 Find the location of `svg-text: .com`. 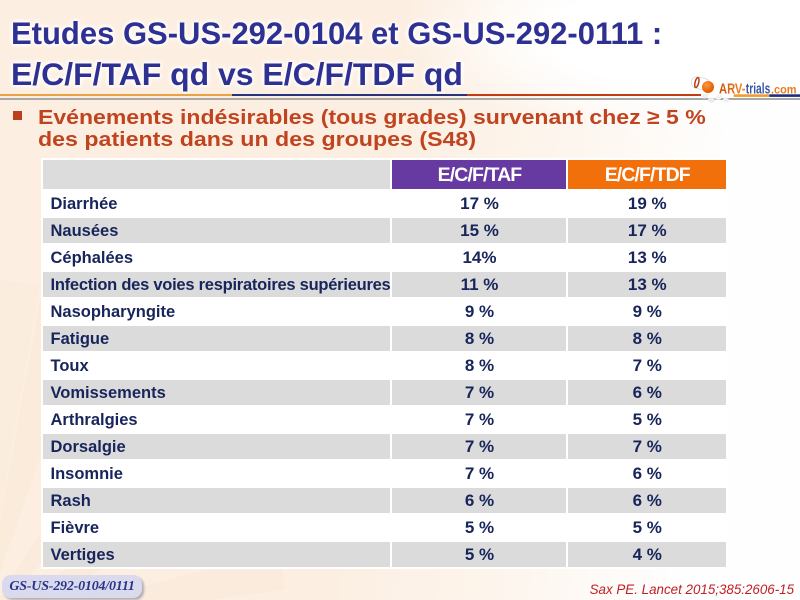

svg-text: .com is located at coordinates (784, 89).